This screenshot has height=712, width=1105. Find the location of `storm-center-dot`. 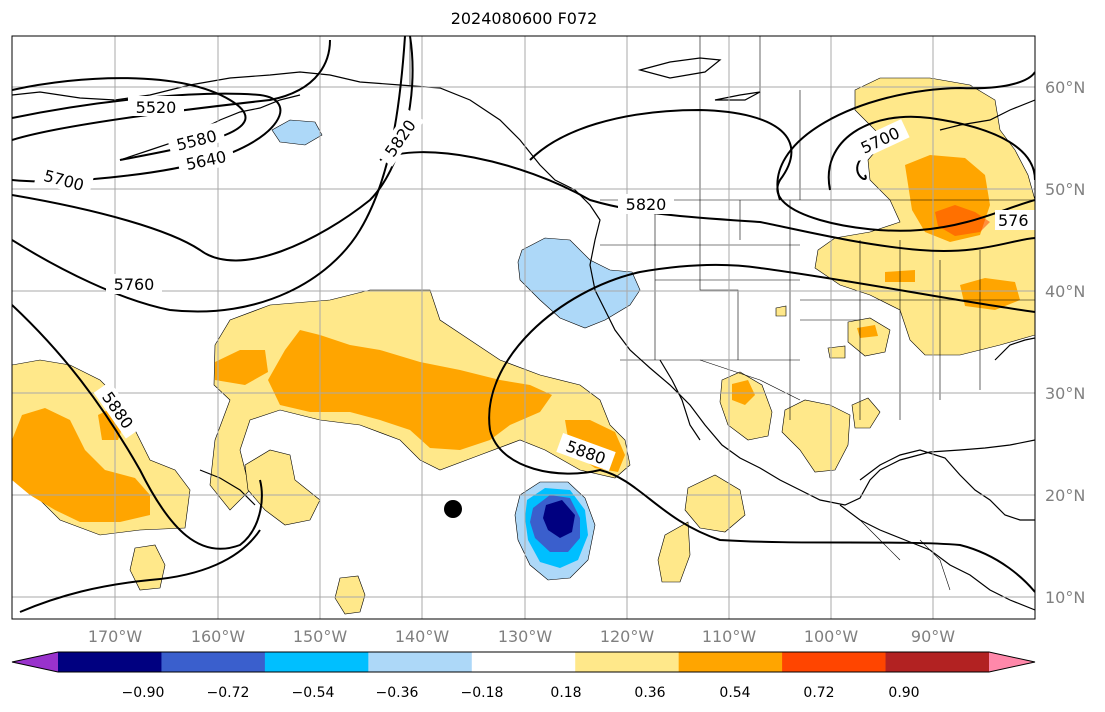

storm-center-dot is located at coordinates (453, 509).